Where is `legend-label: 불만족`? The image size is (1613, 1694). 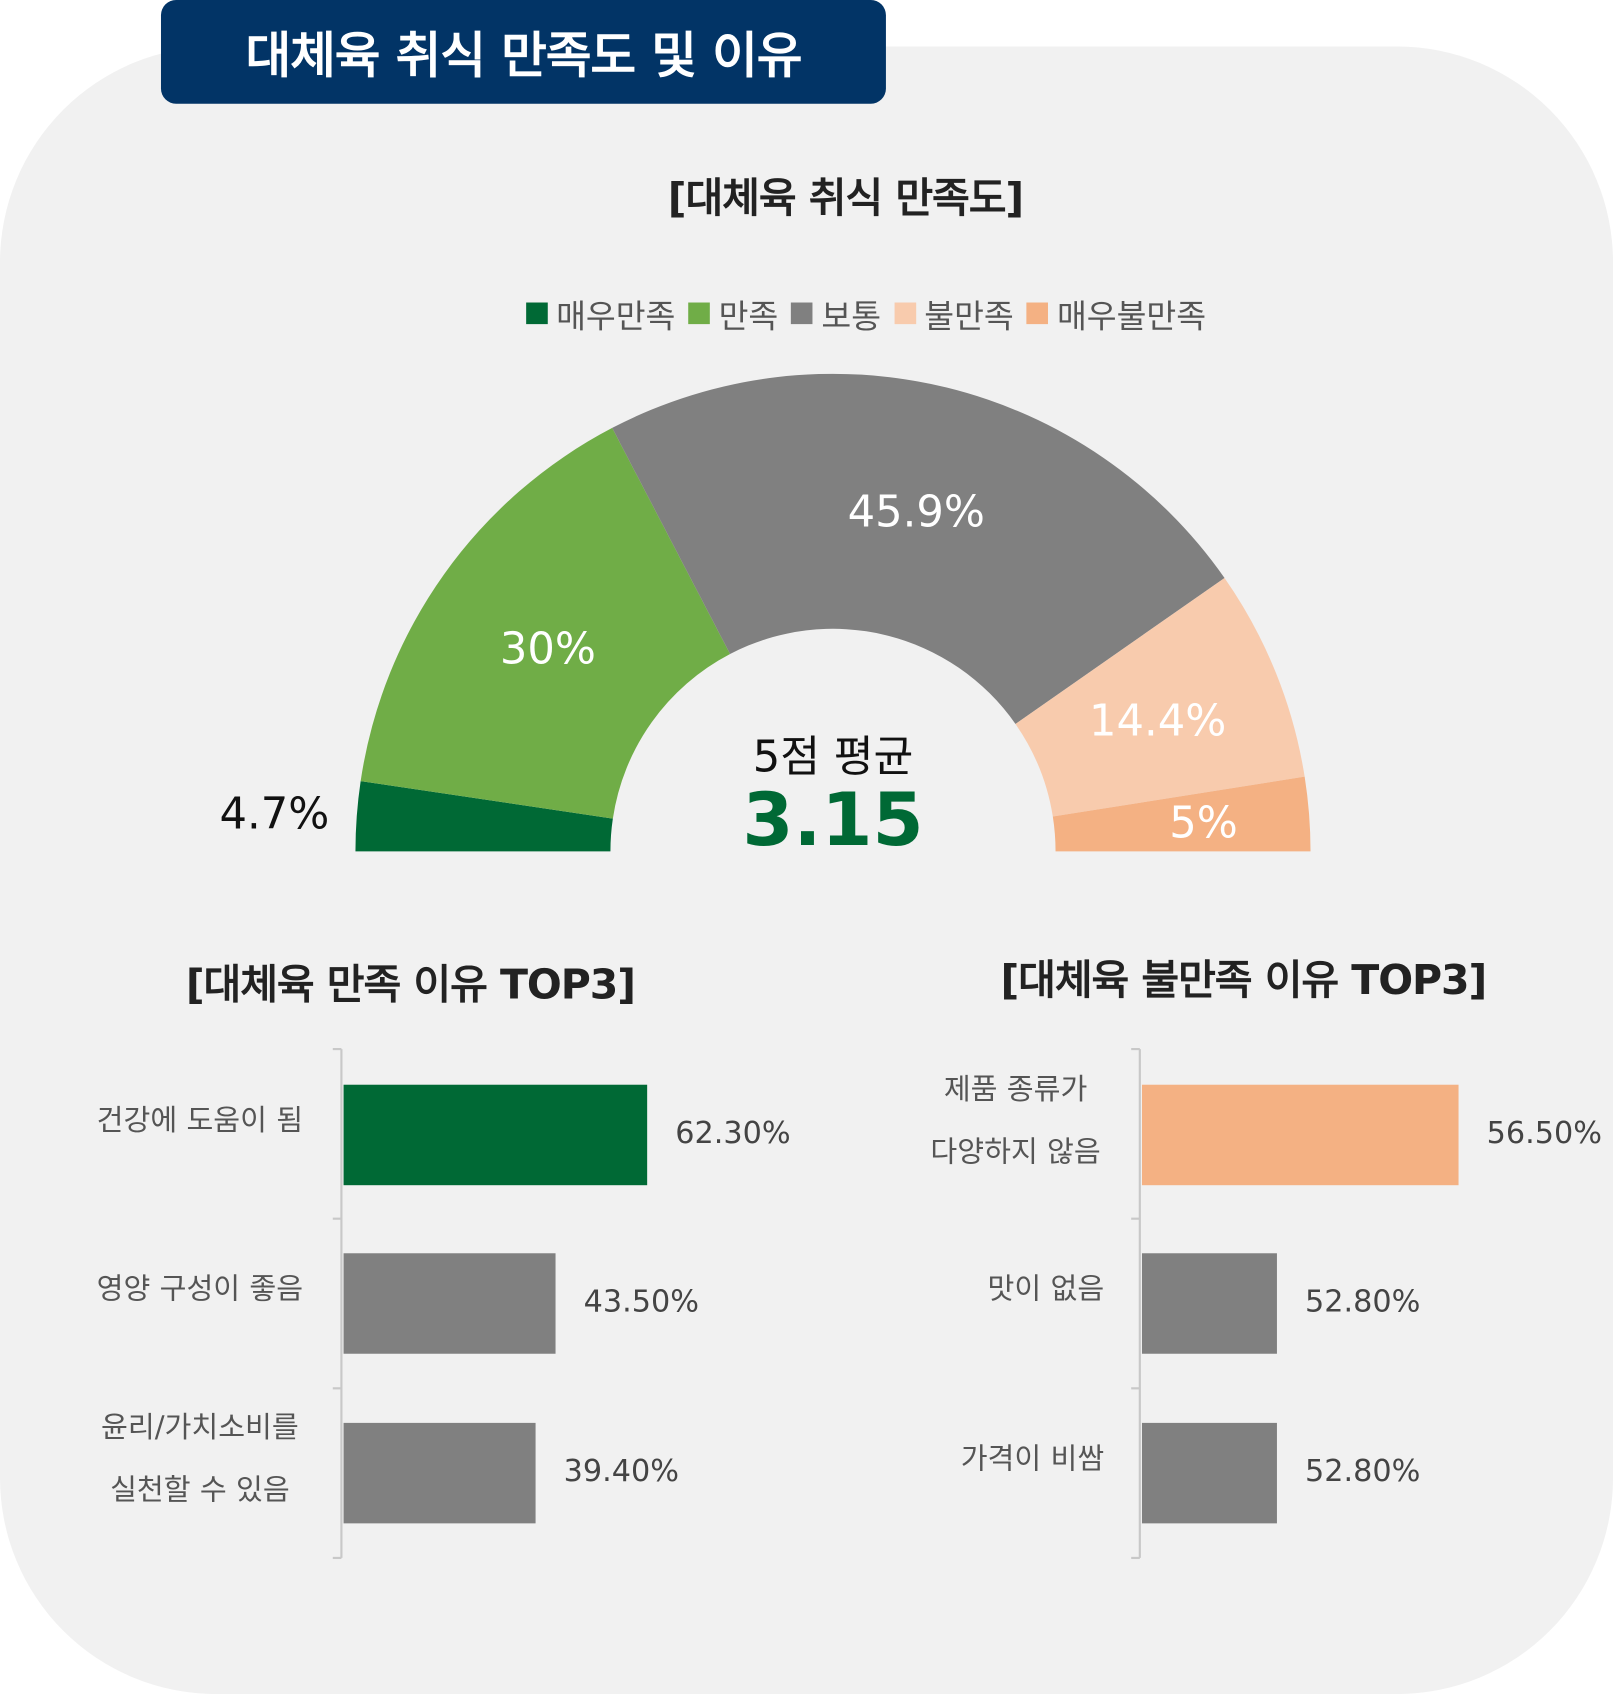
legend-label: 불만족 is located at coordinates (969, 317).